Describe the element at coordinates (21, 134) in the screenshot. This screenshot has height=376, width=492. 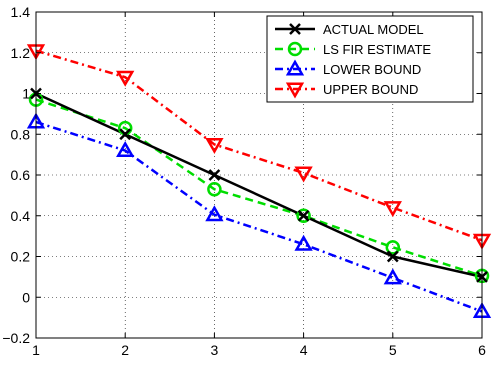
I see `y-tick-label: 0.8` at that location.